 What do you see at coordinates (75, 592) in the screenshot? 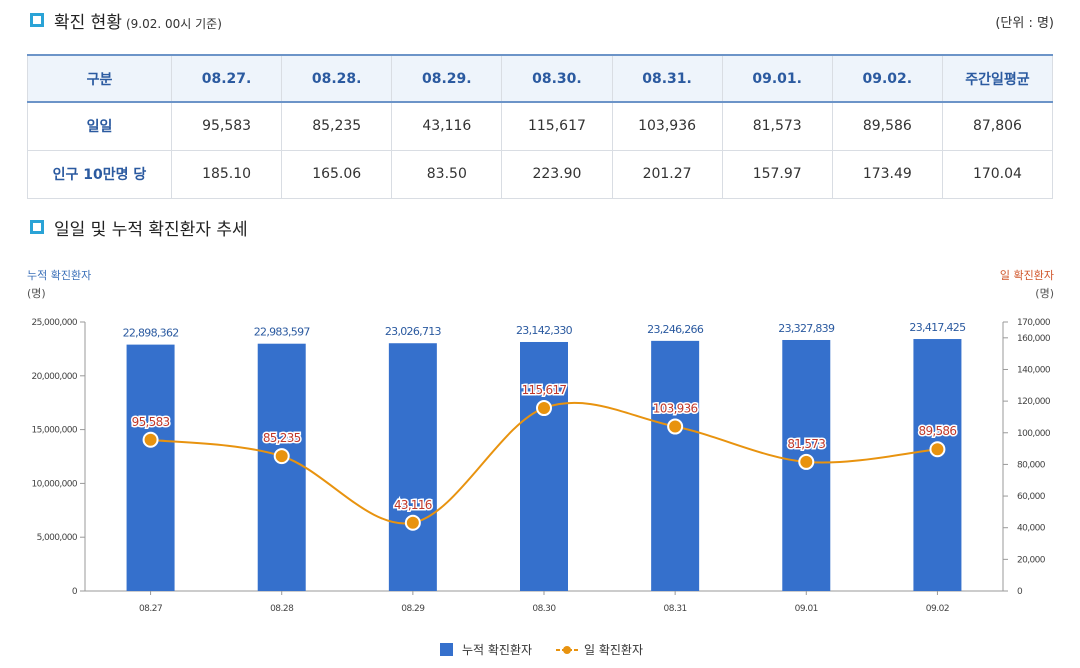
I see `left-tick-label: 0` at bounding box center [75, 592].